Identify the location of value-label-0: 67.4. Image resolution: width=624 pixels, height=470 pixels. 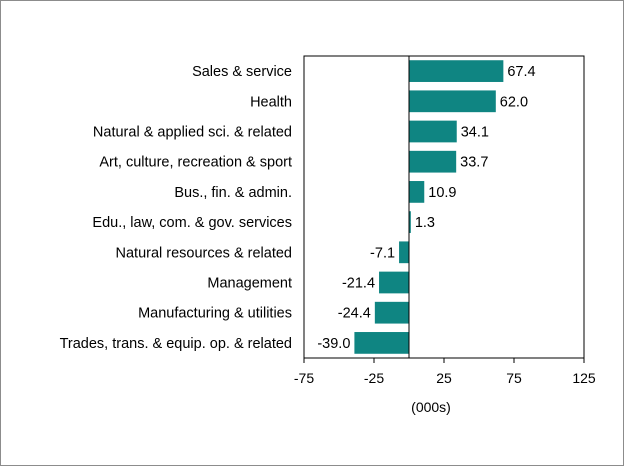
(521, 72).